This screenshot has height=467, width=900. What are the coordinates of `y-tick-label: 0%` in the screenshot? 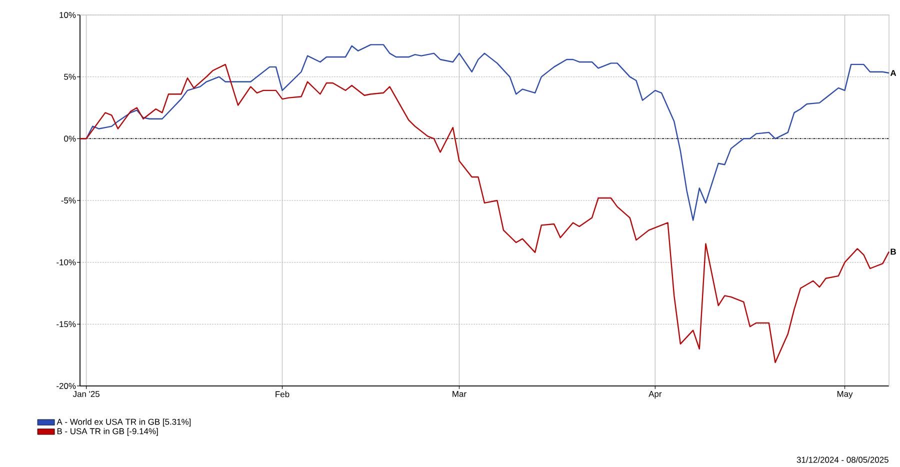 It's located at (70, 139).